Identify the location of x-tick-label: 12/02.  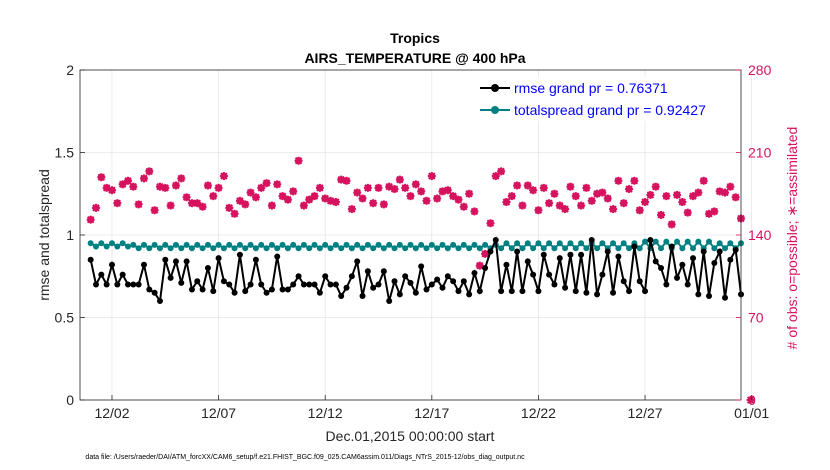
(111, 413).